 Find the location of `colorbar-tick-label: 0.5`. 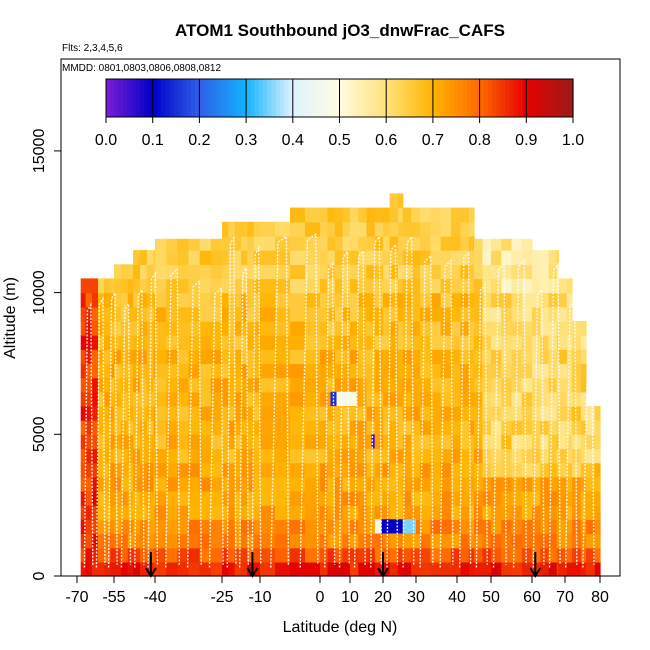

colorbar-tick-label: 0.5 is located at coordinates (339, 140).